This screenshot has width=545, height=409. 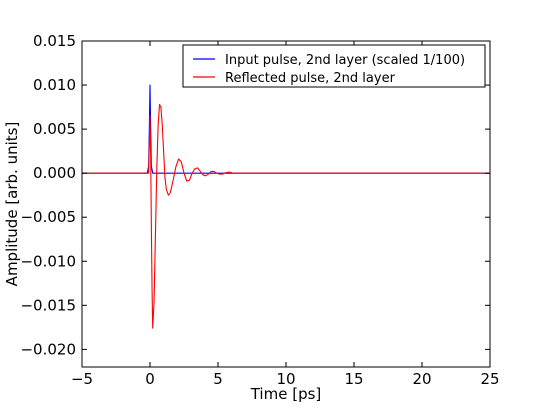 What do you see at coordinates (285, 379) in the screenshot?
I see `x-tick-label: 10` at bounding box center [285, 379].